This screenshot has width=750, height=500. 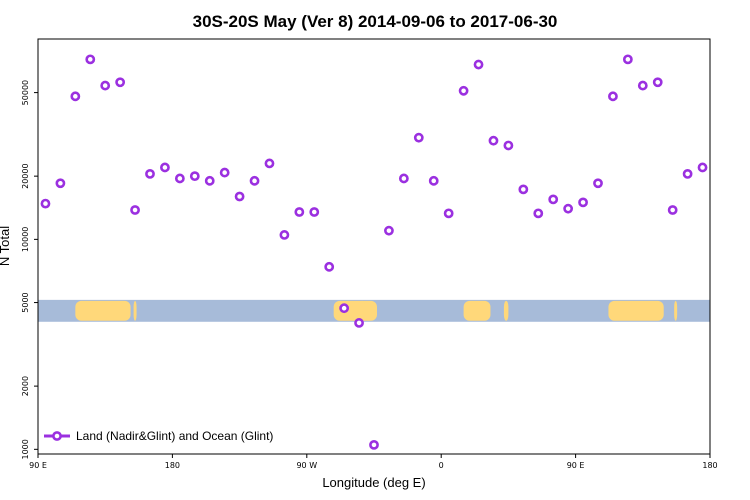 I want to click on y-tick-label: 5000, so click(x=25, y=302).